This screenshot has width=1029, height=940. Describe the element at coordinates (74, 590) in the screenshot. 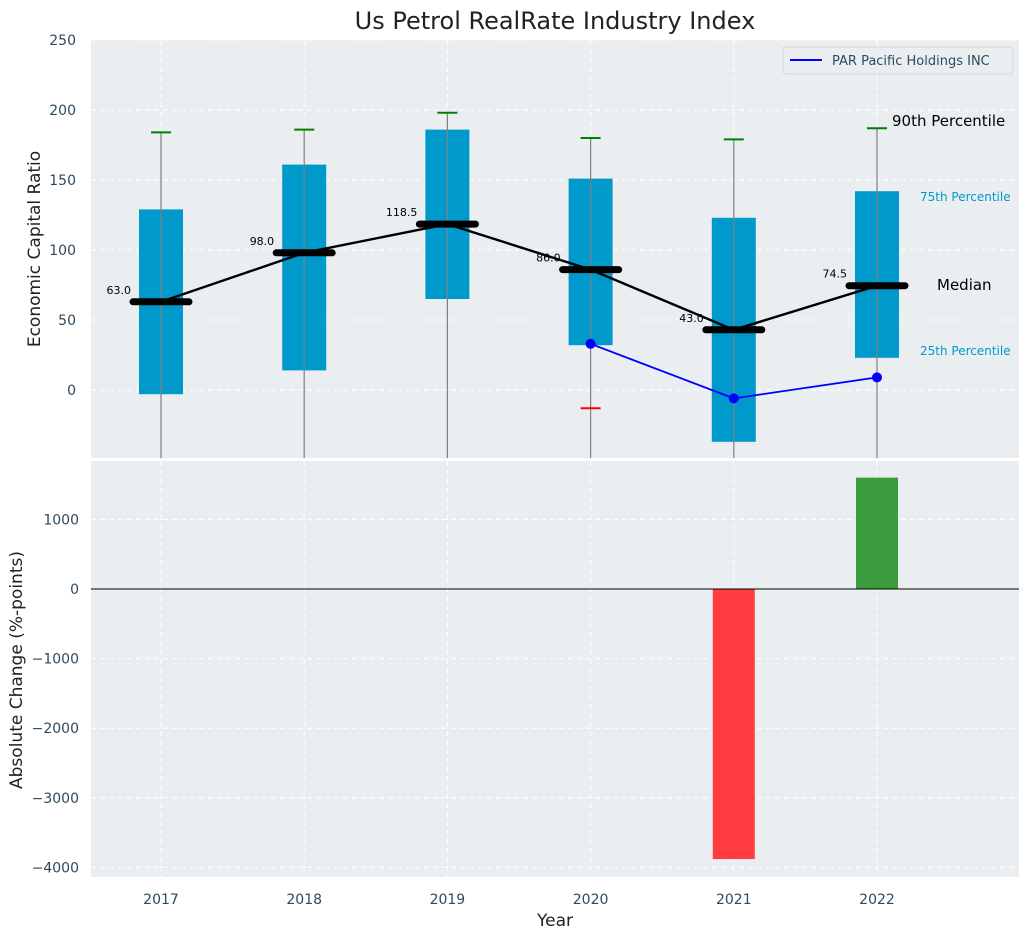

I see `bottom-y-tick-label: 0` at that location.